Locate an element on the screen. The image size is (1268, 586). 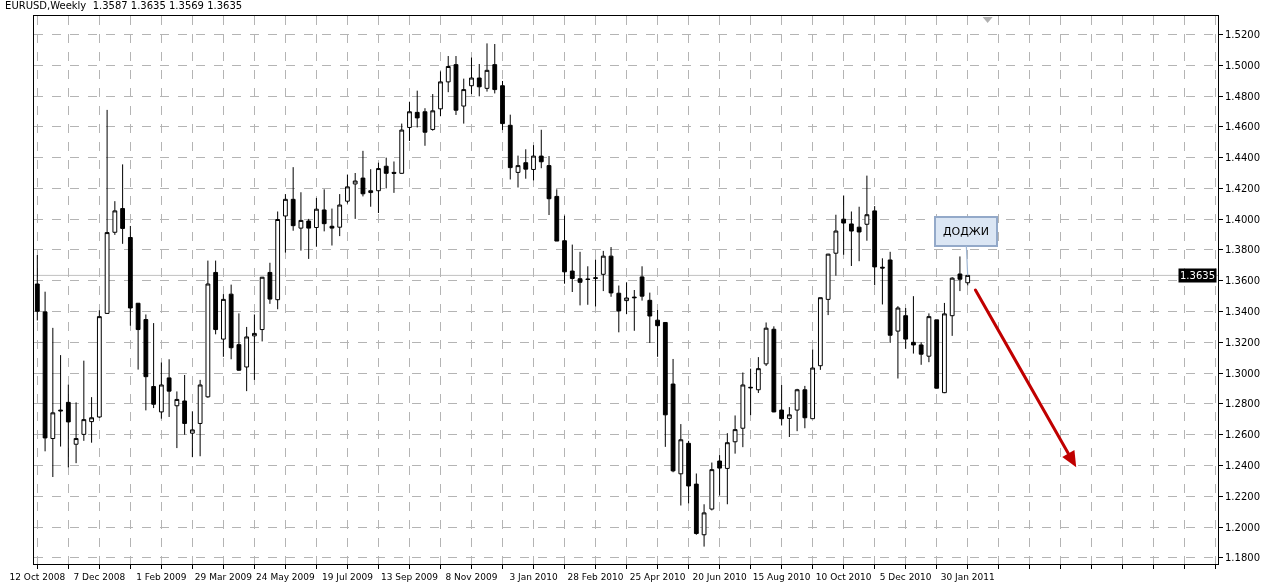
y-tick-label: 1.2600 is located at coordinates (1242, 435).